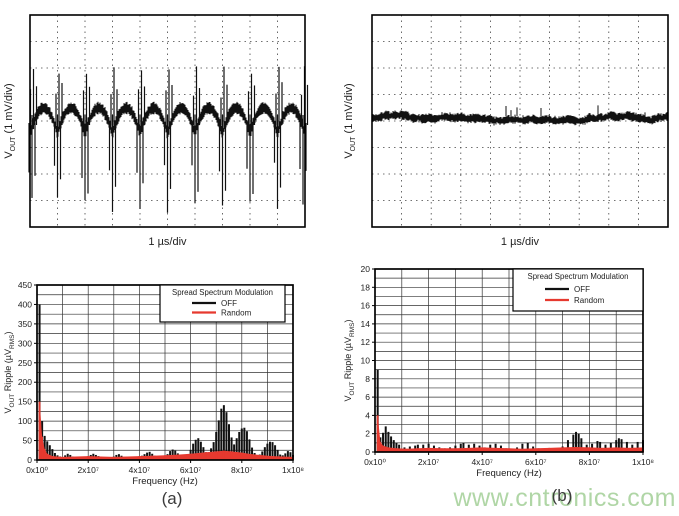 The width and height of the screenshot is (679, 516). I want to click on svg-text: 2, so click(367, 434).